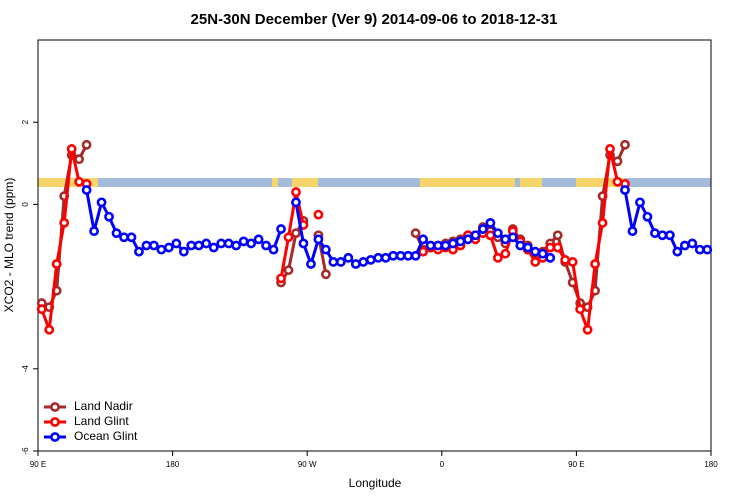 Image resolution: width=750 pixels, height=500 pixels. What do you see at coordinates (307, 464) in the screenshot?
I see `x-tick-label: 90 W` at bounding box center [307, 464].